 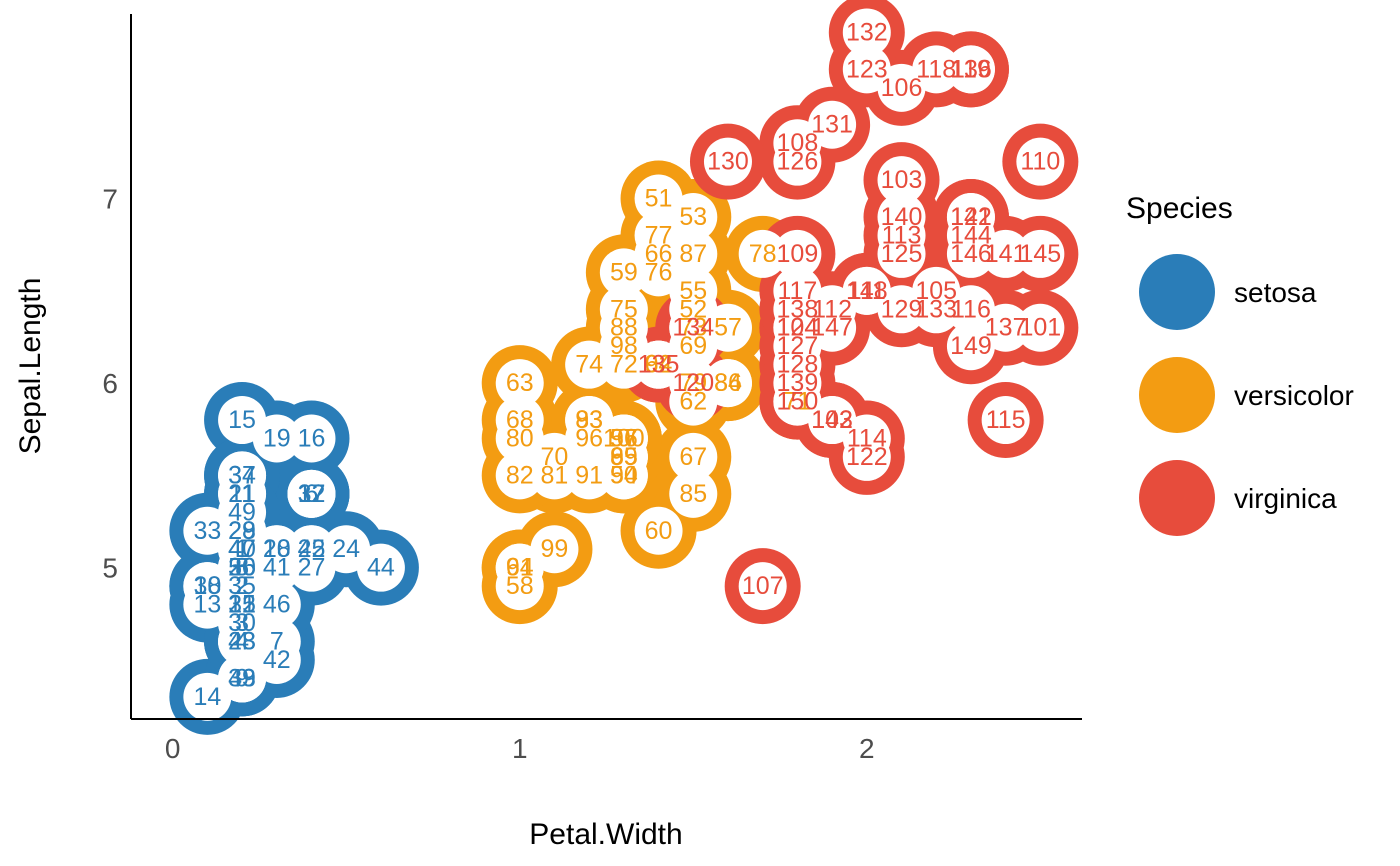 I want to click on point-142-label: 142, so click(x=971, y=217).